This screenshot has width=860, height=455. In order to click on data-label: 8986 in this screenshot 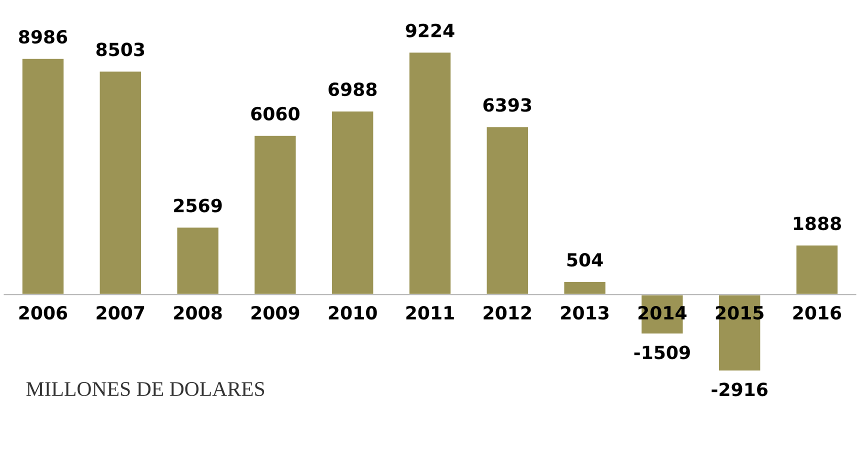, I will do `click(43, 37)`.